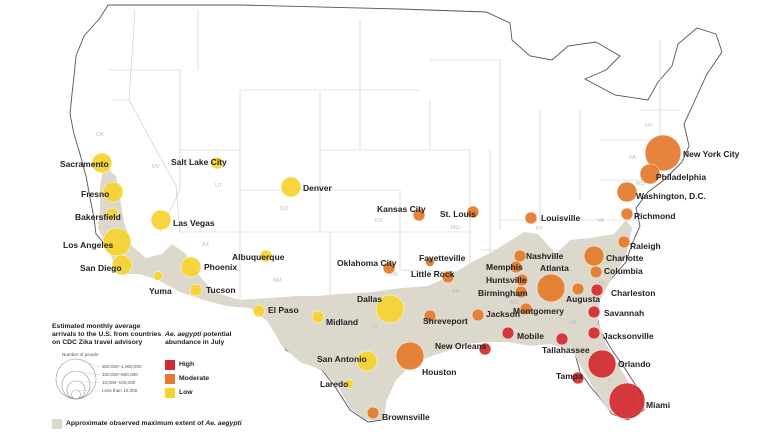  What do you see at coordinates (401, 209) in the screenshot?
I see `city-label-kansas-city: Kansas City` at bounding box center [401, 209].